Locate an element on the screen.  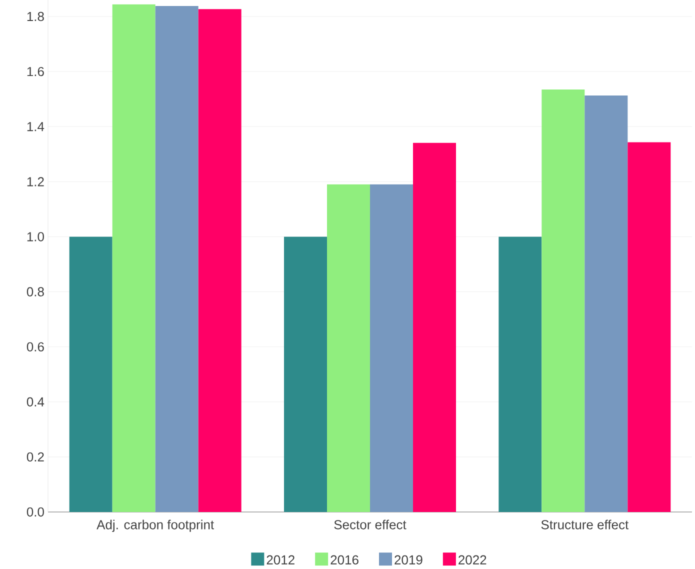
x-tick-label: Structure effect is located at coordinates (585, 525).